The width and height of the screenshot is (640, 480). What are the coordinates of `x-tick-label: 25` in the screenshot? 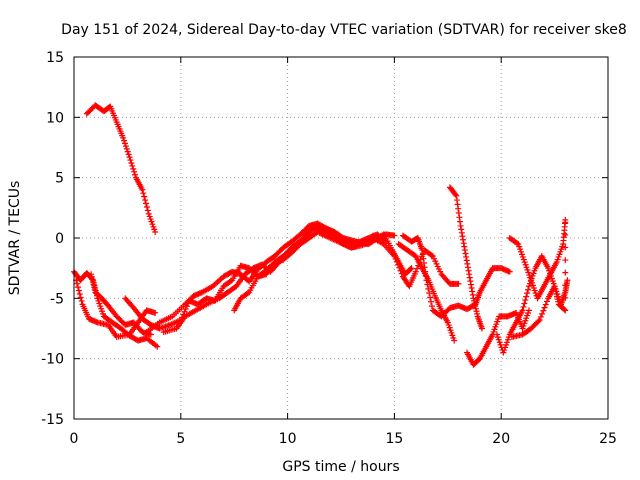 It's located at (608, 439).